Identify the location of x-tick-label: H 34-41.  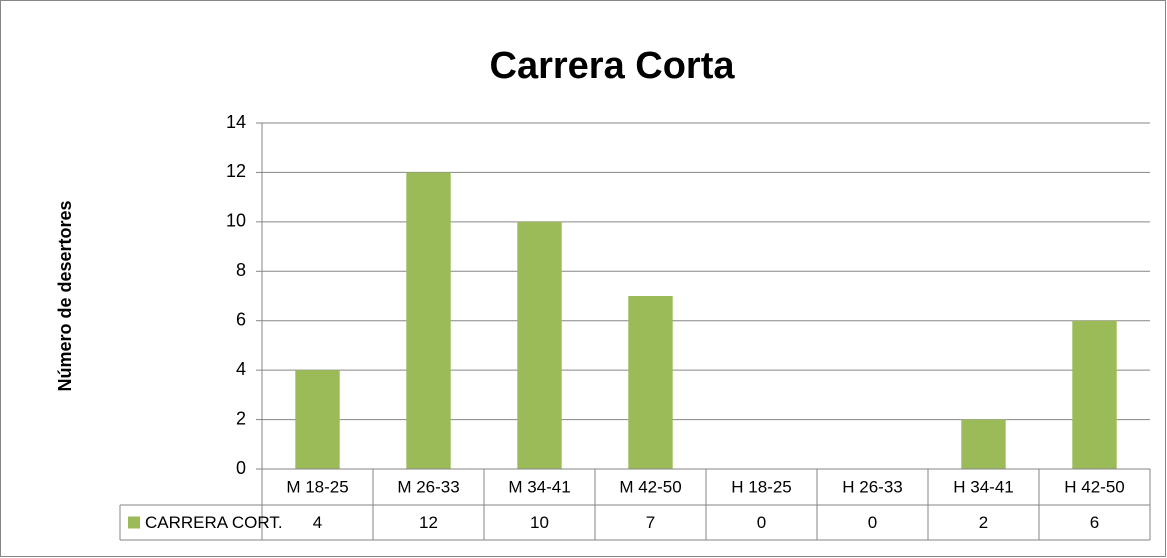
(983, 486).